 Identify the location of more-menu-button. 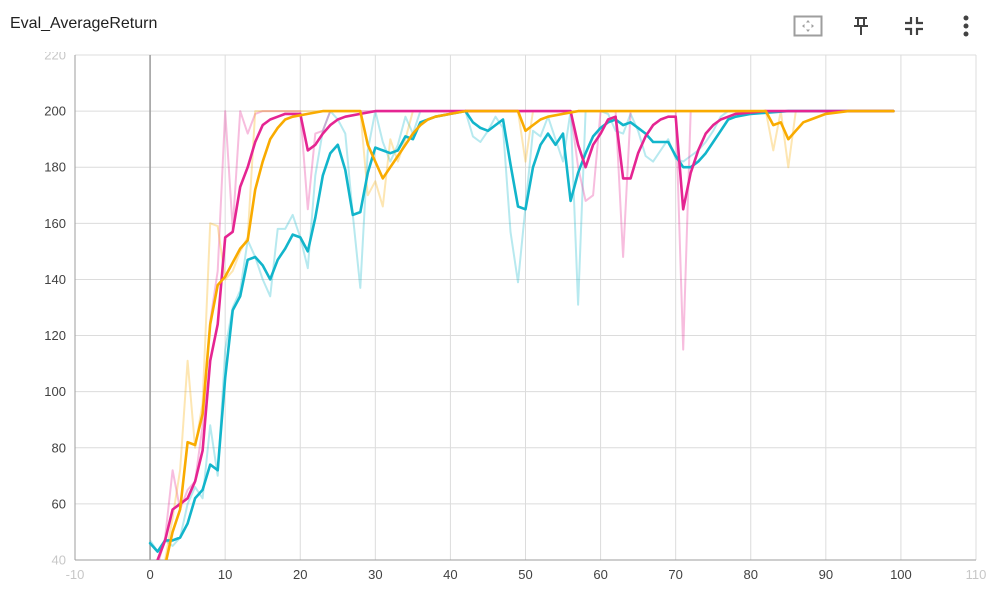
(966, 26).